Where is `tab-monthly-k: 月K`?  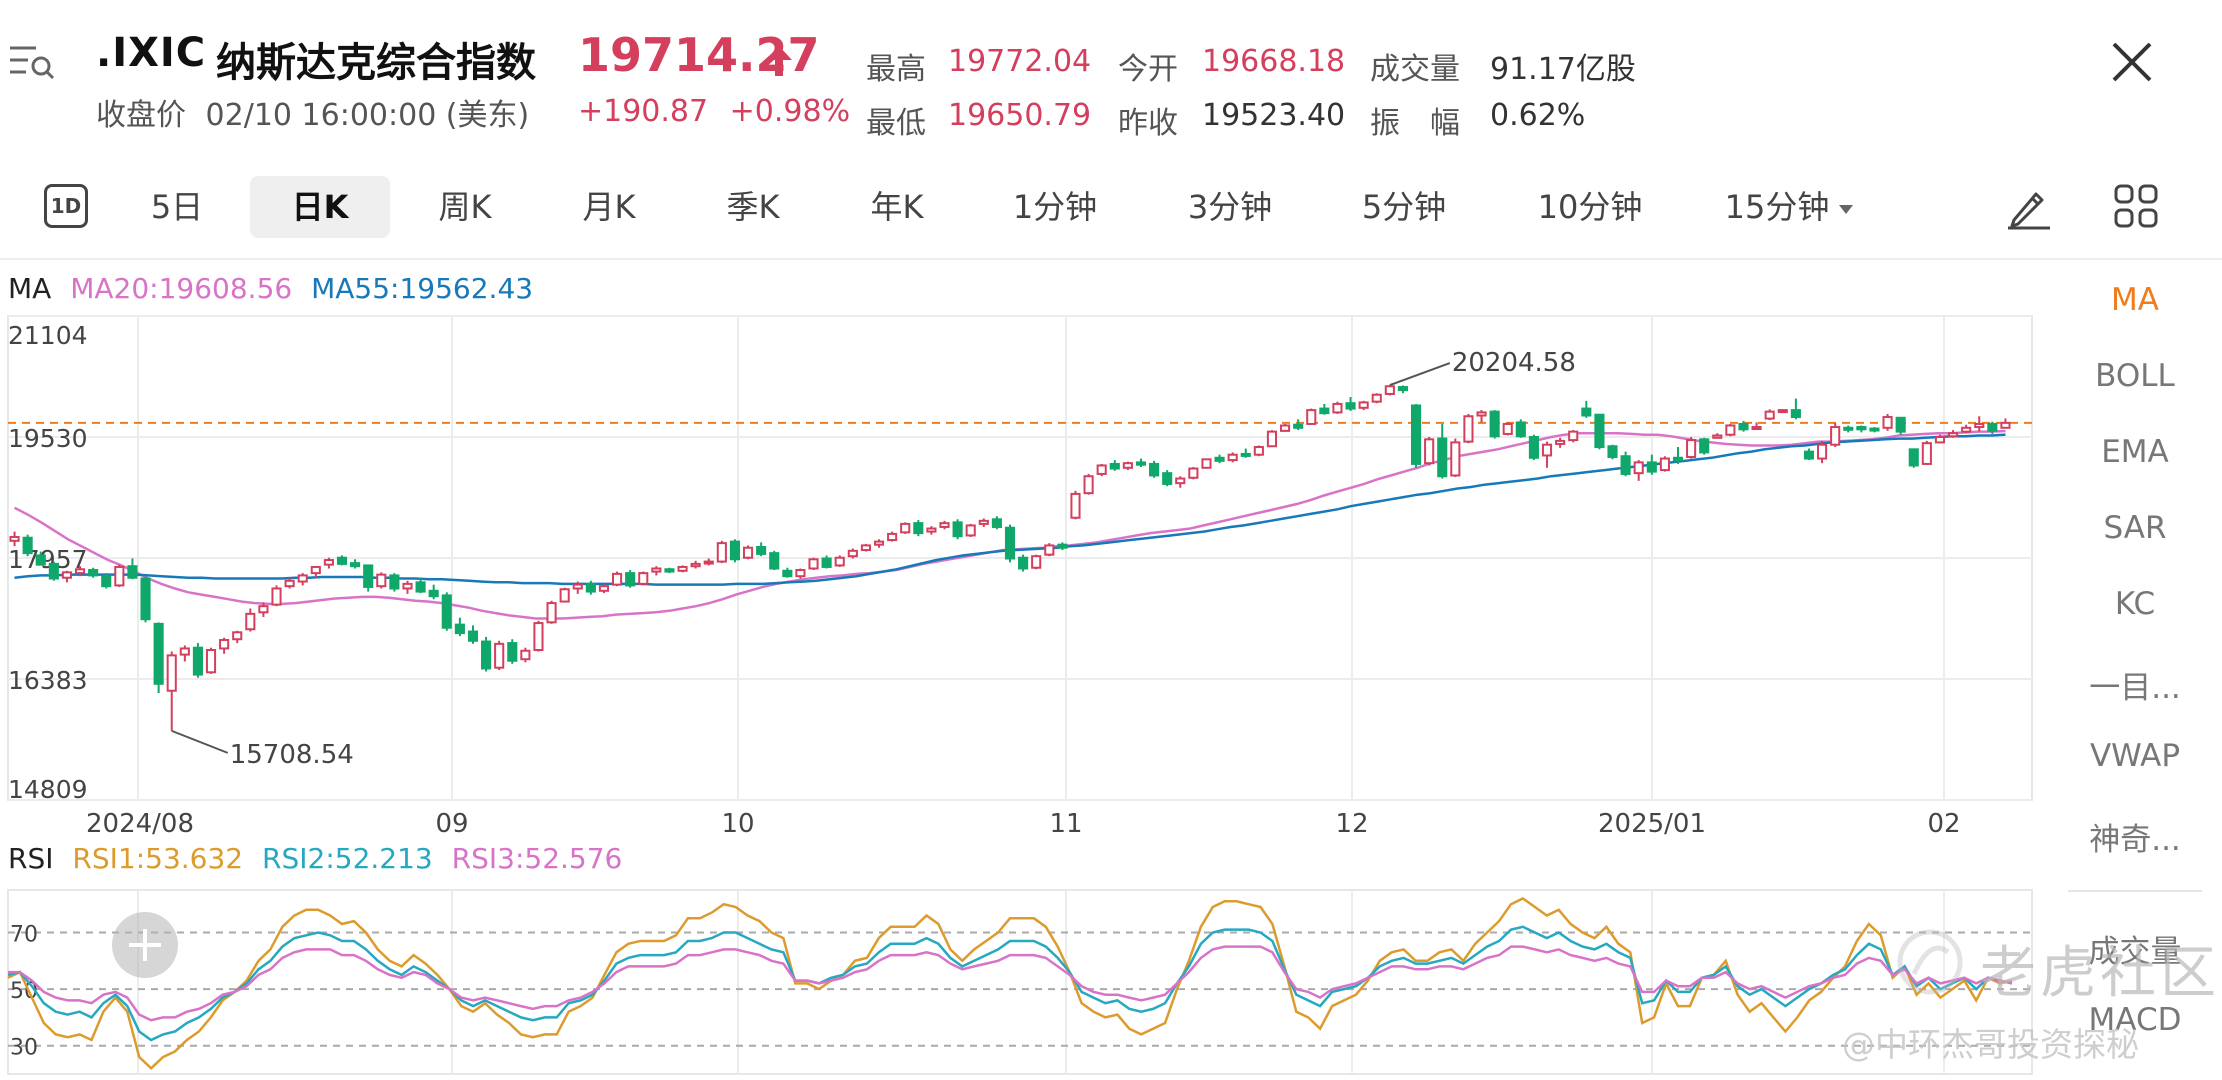 tab-monthly-k: 月K is located at coordinates (609, 207).